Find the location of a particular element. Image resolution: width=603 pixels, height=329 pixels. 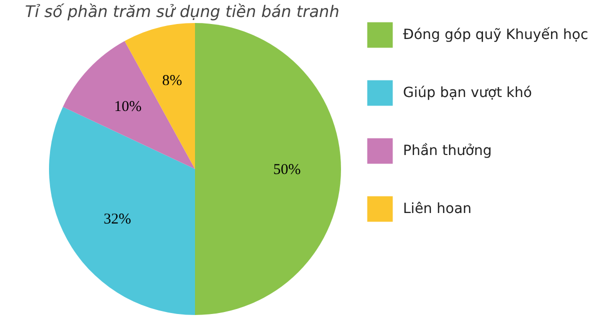

data-label: 50% is located at coordinates (287, 170).